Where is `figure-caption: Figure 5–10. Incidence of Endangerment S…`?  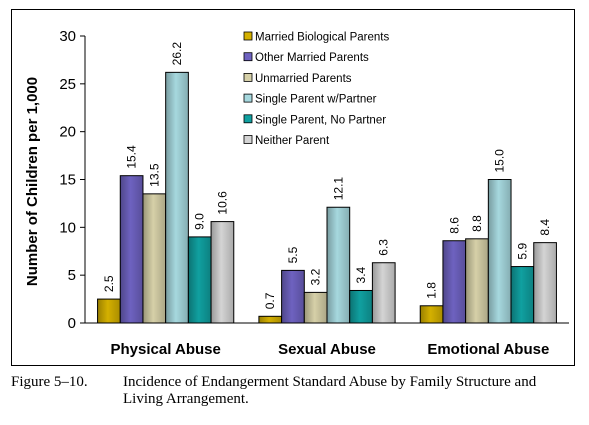
figure-caption: Figure 5–10. Incidence of Endangerment S… is located at coordinates (293, 391).